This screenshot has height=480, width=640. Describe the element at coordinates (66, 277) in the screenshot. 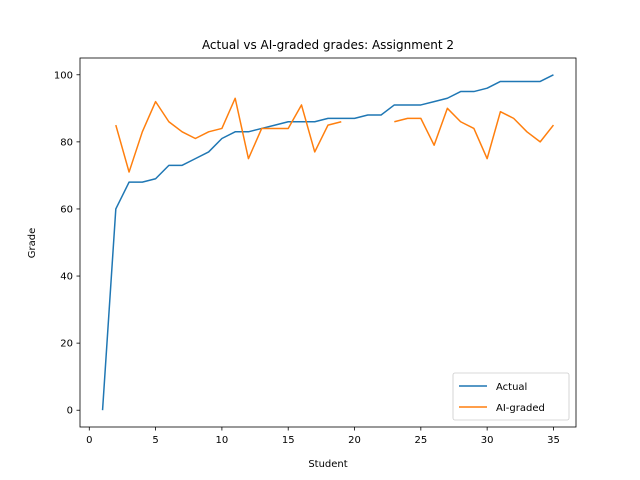

I see `y-tick-label: 40` at that location.